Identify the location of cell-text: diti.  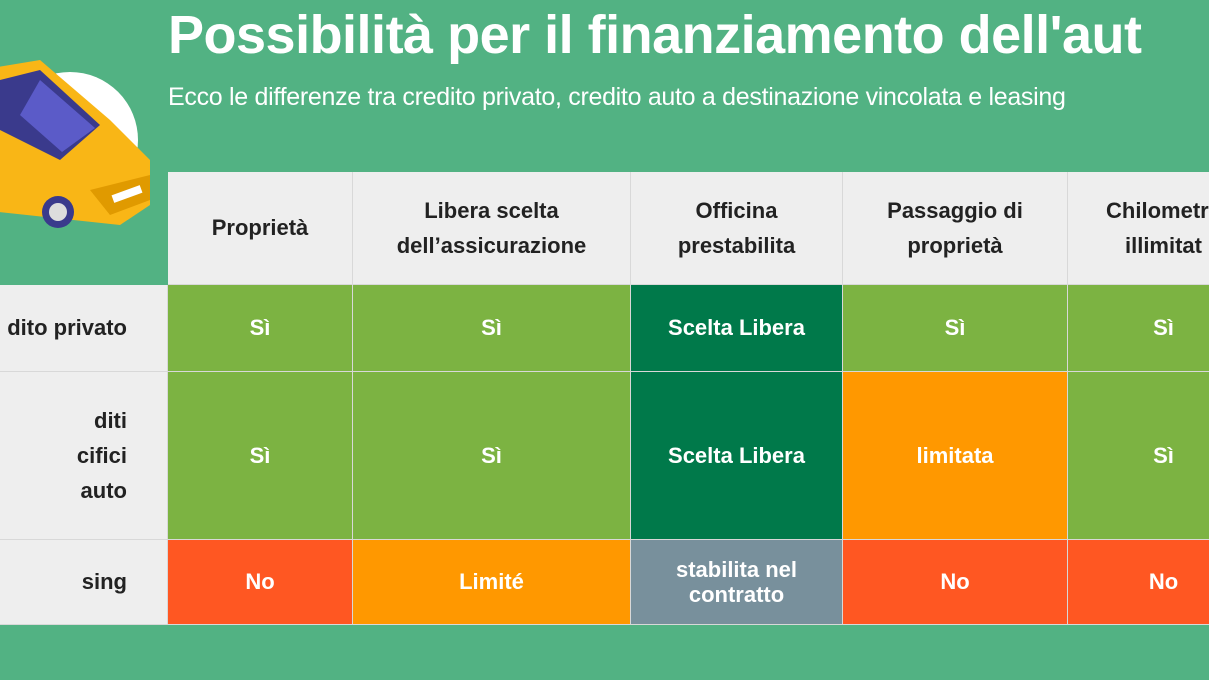
(110, 420).